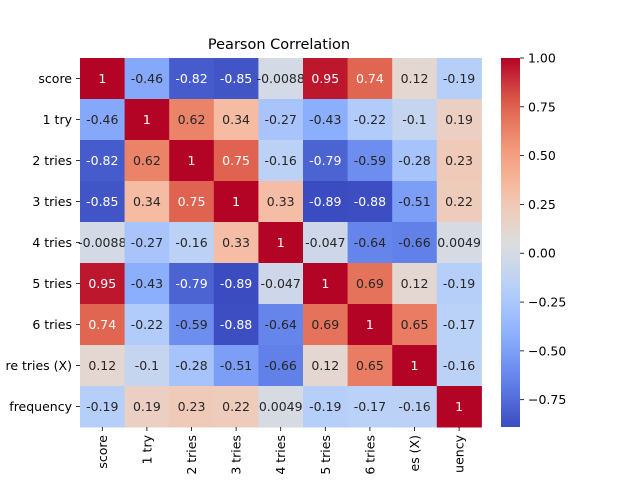 The width and height of the screenshot is (640, 485). What do you see at coordinates (236, 455) in the screenshot?
I see `col-tick-label: 3 tries` at bounding box center [236, 455].